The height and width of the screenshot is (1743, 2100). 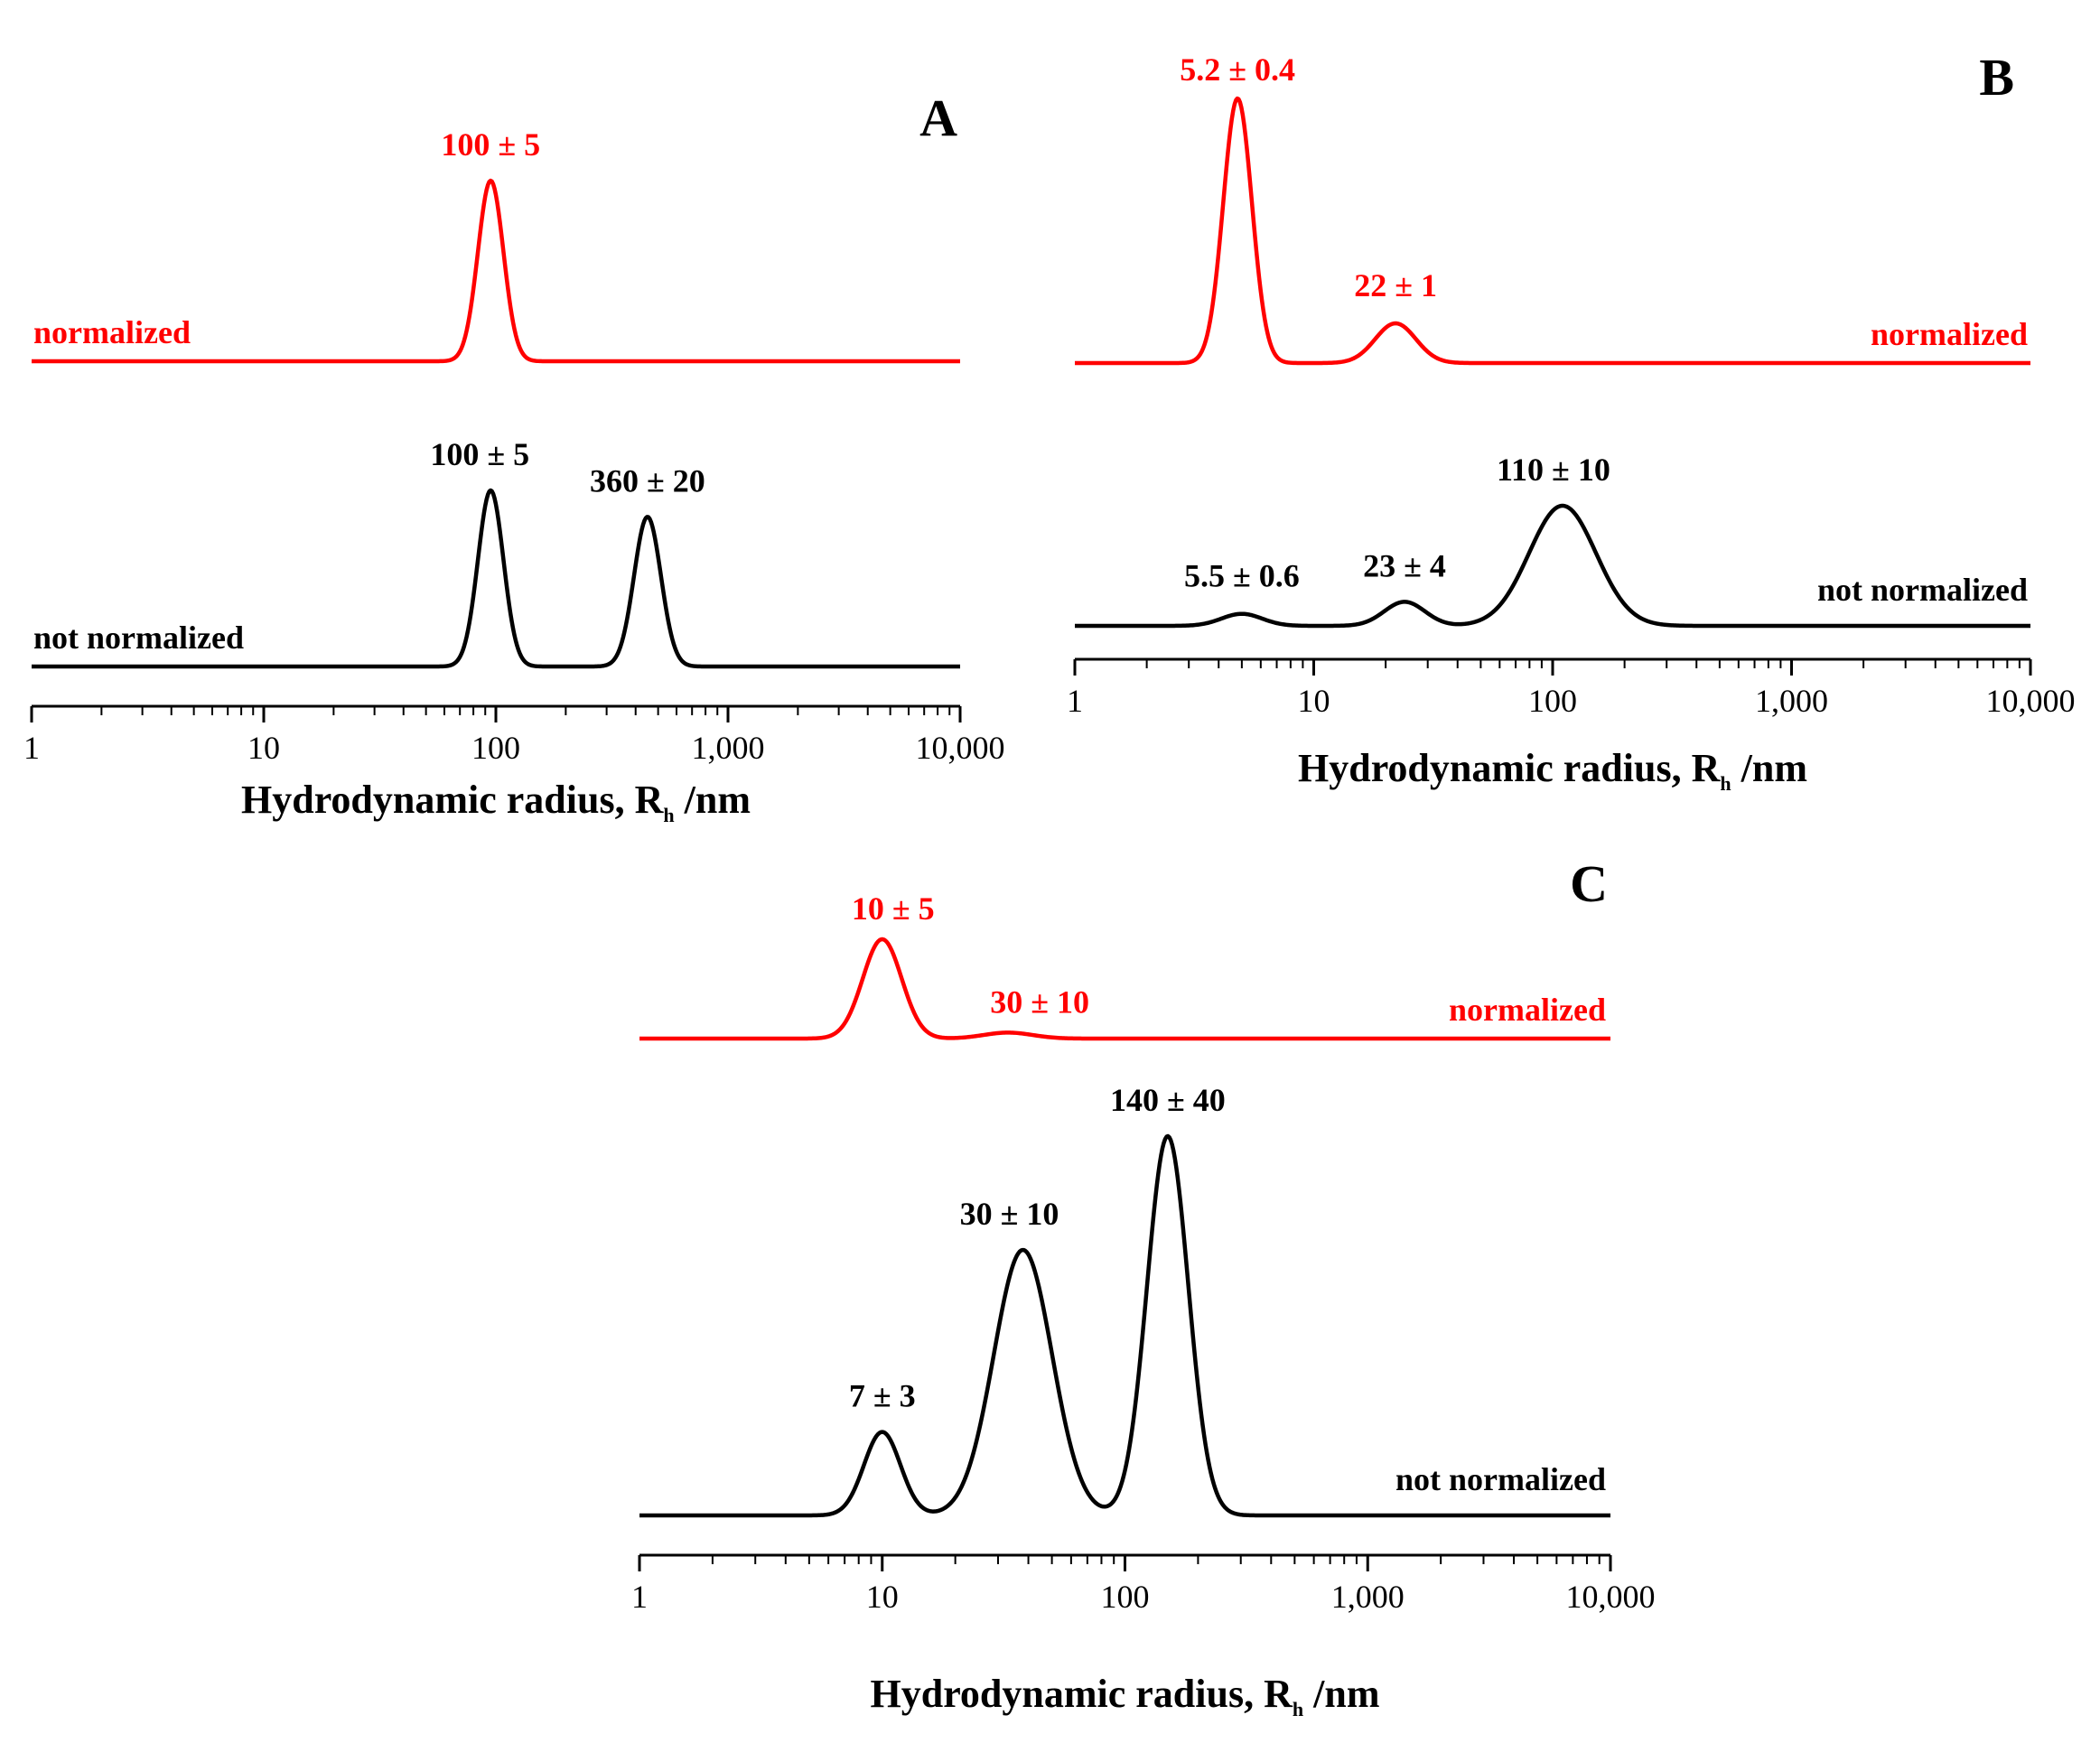 I want to click on peak-label: 5.2 ± 0.4, so click(x=1237, y=69).